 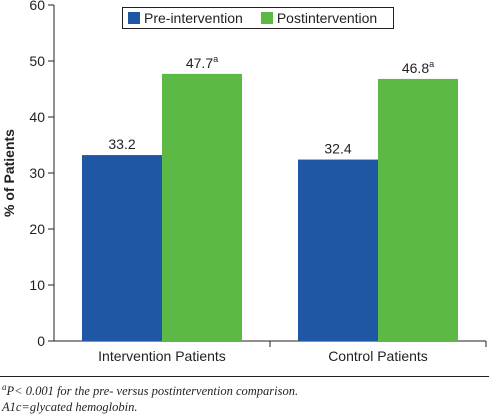 What do you see at coordinates (244, 376) in the screenshot?
I see `footnote-divider` at bounding box center [244, 376].